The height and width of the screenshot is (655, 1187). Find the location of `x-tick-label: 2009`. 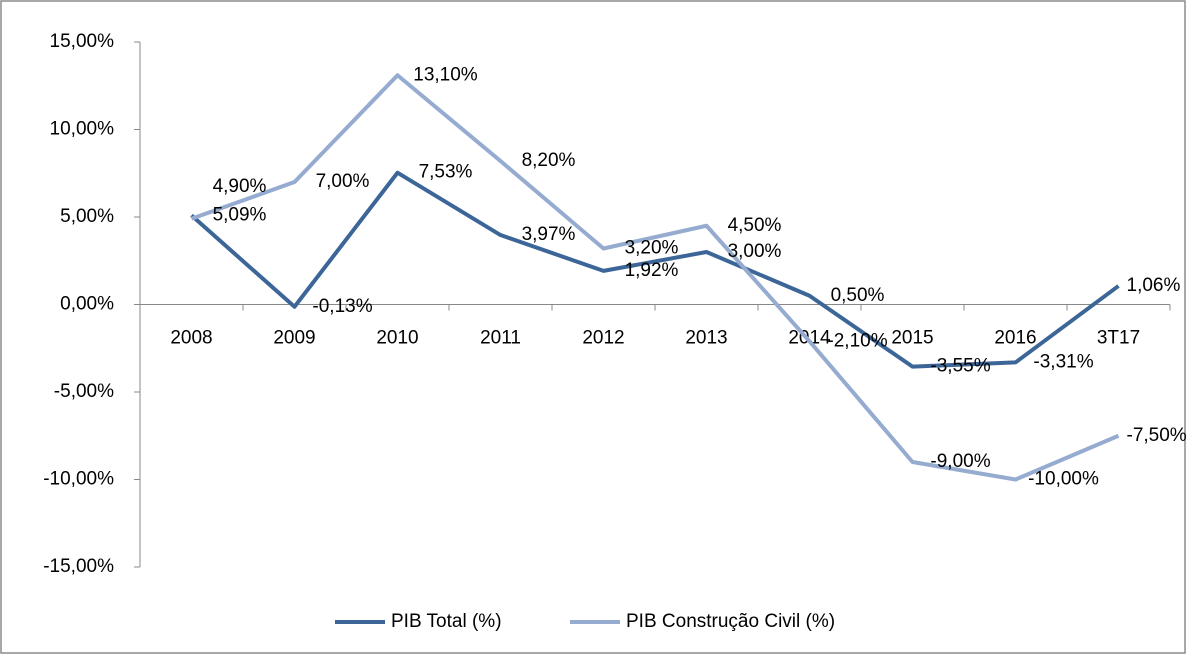

x-tick-label: 2009 is located at coordinates (294, 338).